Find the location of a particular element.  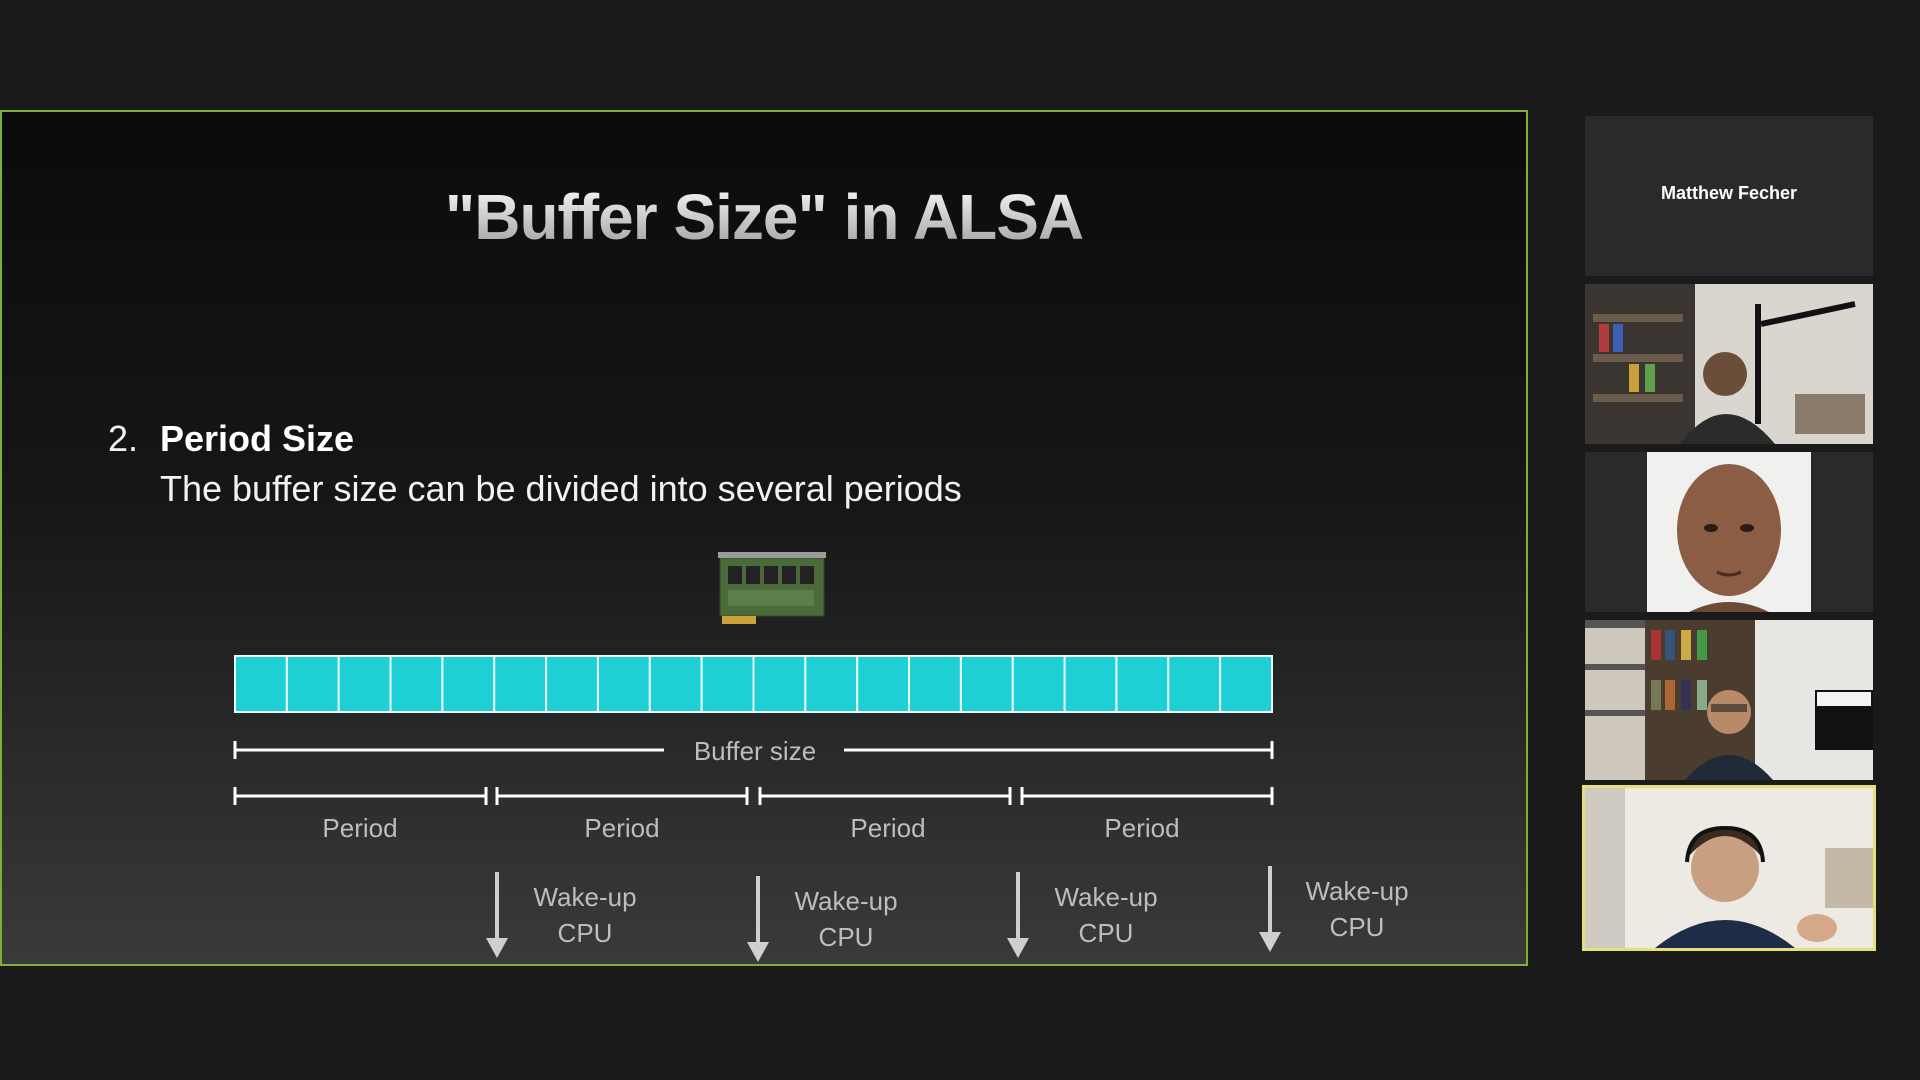

buffer-size-bracket is located at coordinates (753, 750).